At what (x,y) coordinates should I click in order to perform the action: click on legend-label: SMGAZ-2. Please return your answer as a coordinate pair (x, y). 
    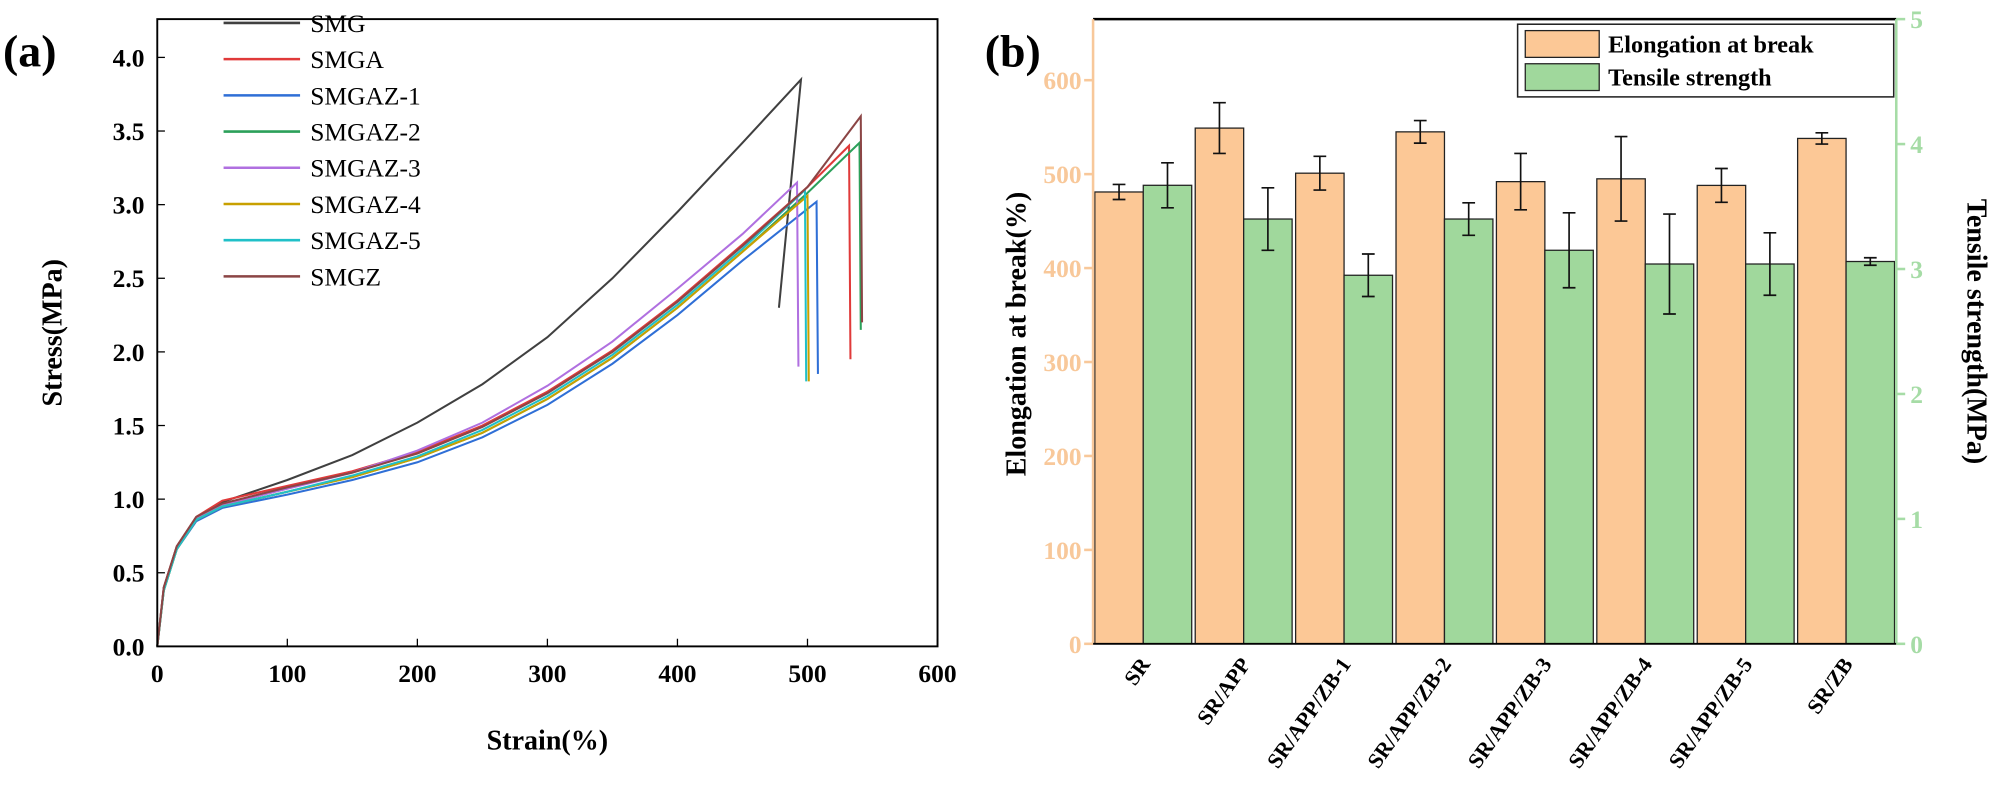
    Looking at the image, I should click on (365, 131).